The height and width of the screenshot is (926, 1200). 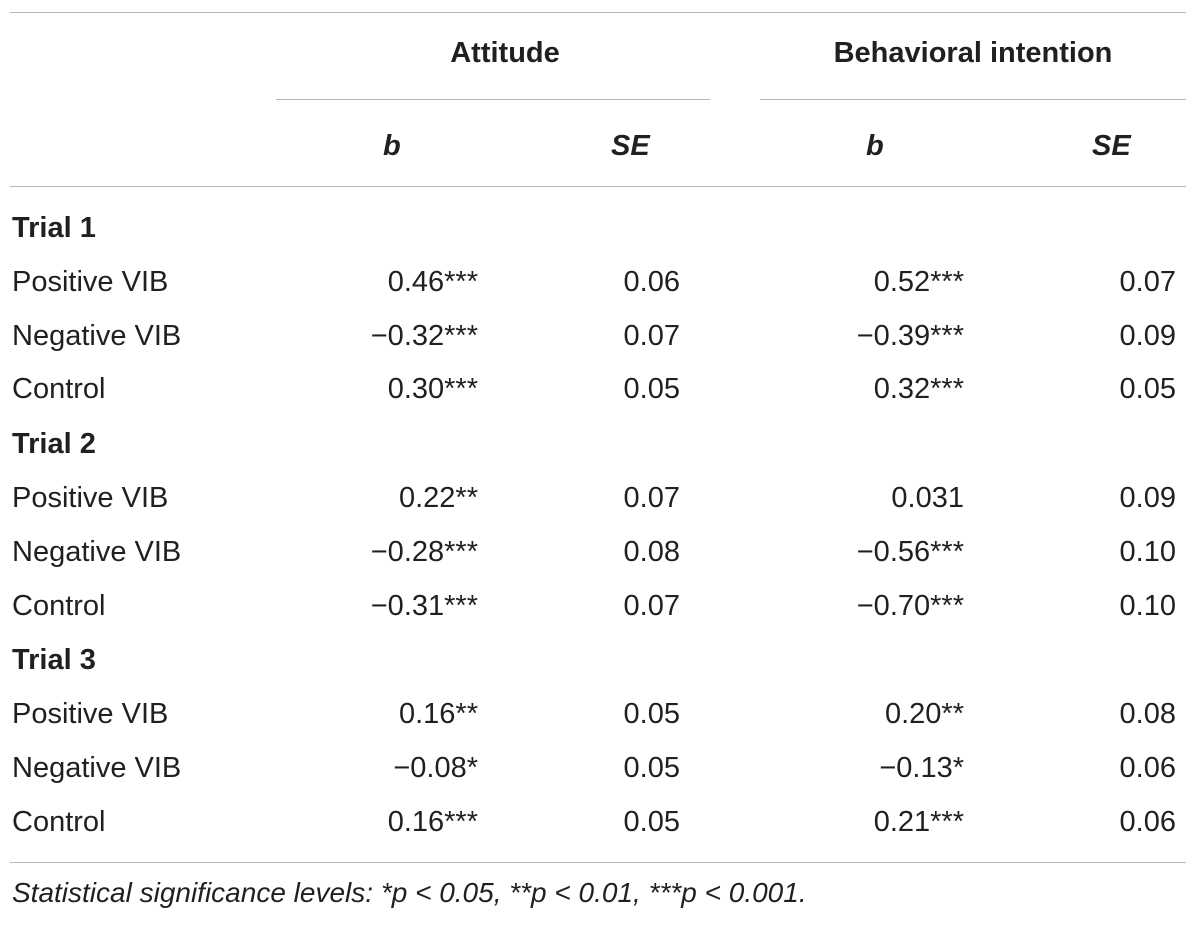 What do you see at coordinates (392, 146) in the screenshot?
I see `subheader-attitude-b: b` at bounding box center [392, 146].